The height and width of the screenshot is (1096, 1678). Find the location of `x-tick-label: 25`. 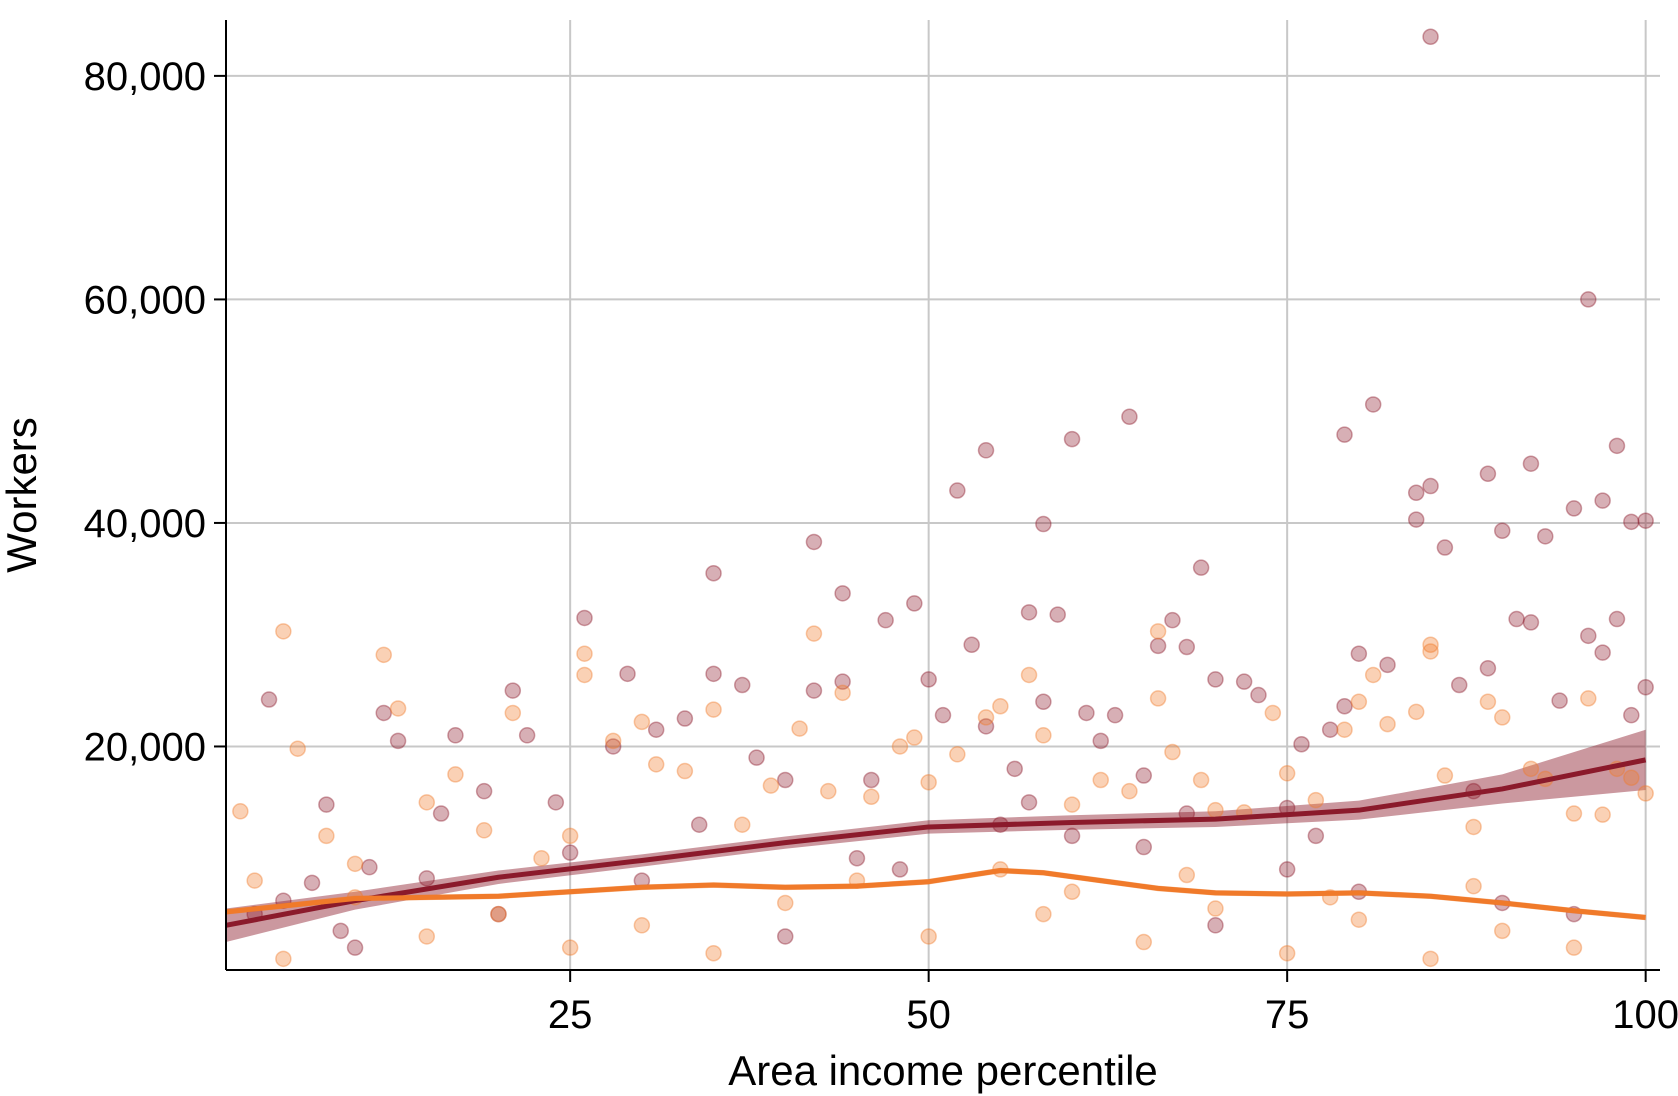

x-tick-label: 25 is located at coordinates (570, 1015).